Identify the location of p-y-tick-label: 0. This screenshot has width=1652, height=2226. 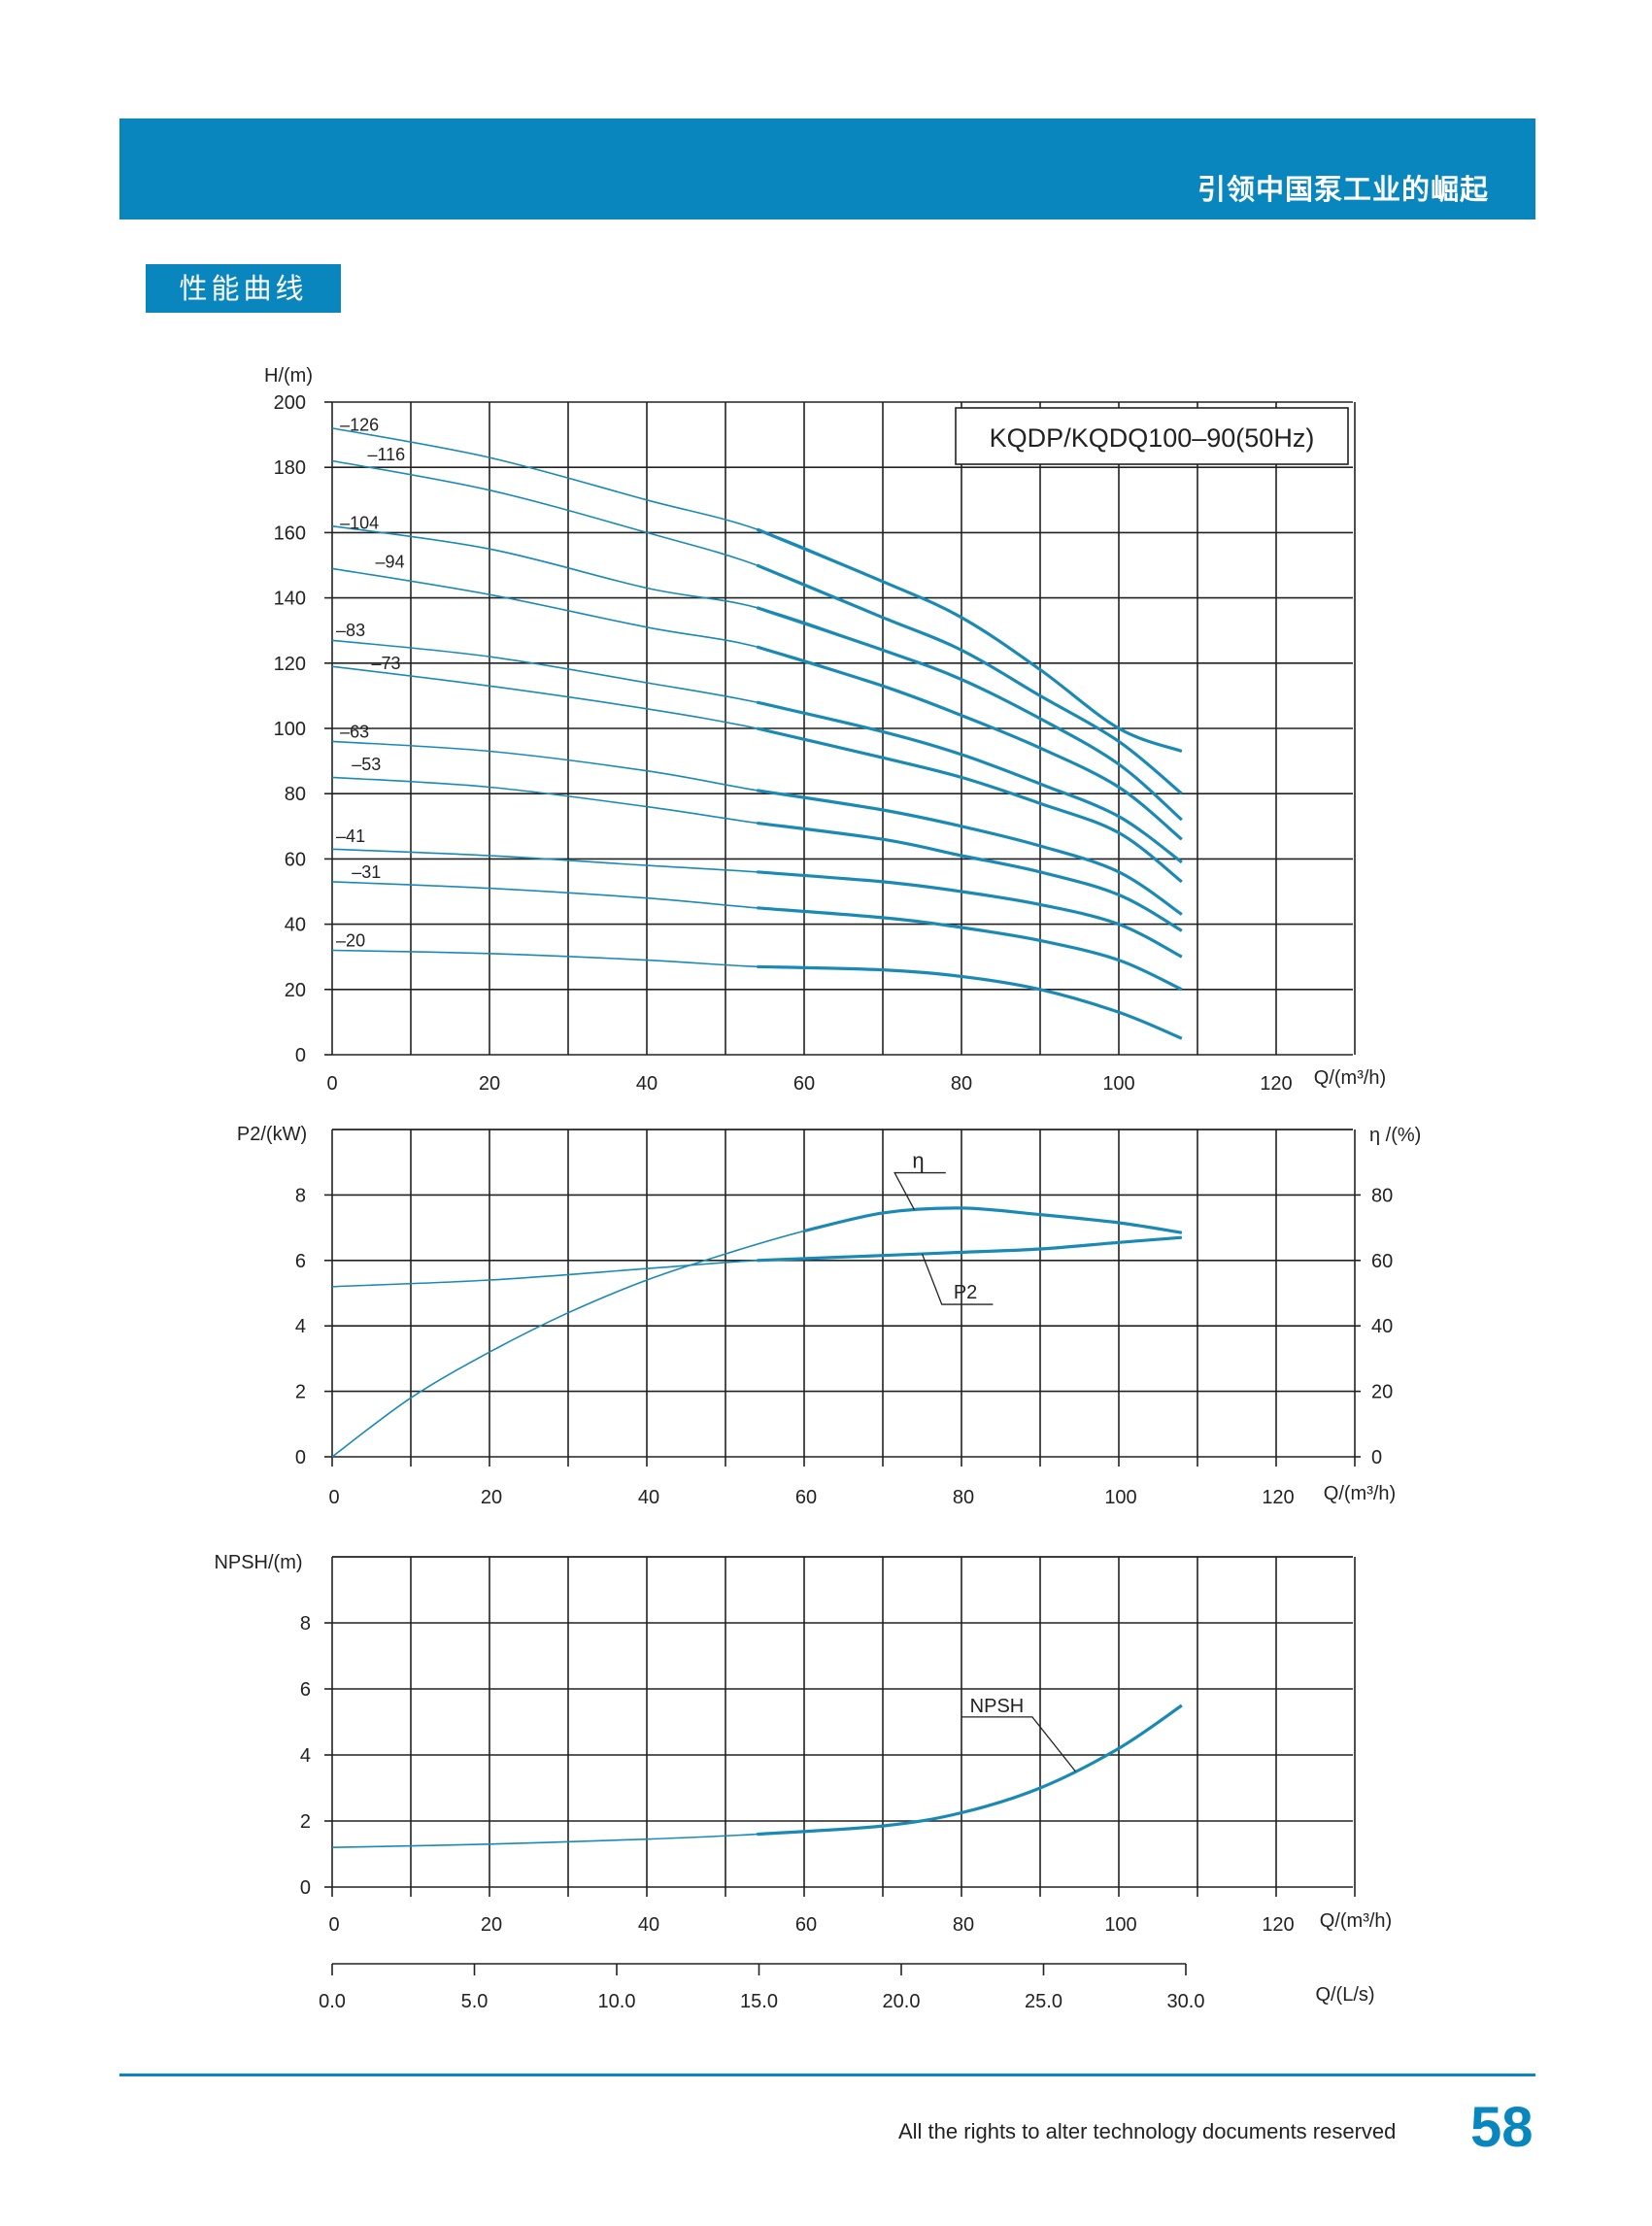
(300, 1457).